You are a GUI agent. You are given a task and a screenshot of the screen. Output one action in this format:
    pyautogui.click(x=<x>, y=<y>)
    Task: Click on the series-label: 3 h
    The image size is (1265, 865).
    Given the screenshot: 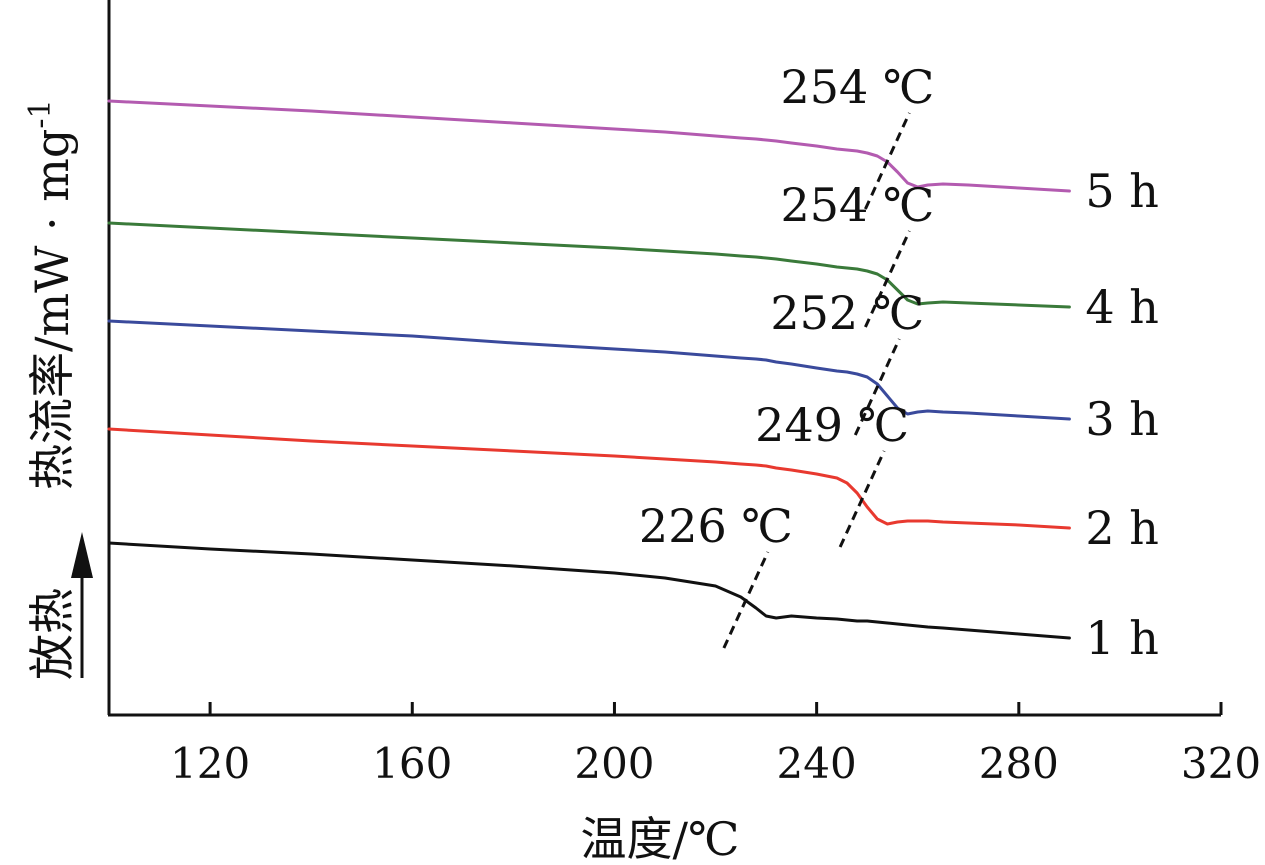 What is the action you would take?
    pyautogui.click(x=1122, y=419)
    